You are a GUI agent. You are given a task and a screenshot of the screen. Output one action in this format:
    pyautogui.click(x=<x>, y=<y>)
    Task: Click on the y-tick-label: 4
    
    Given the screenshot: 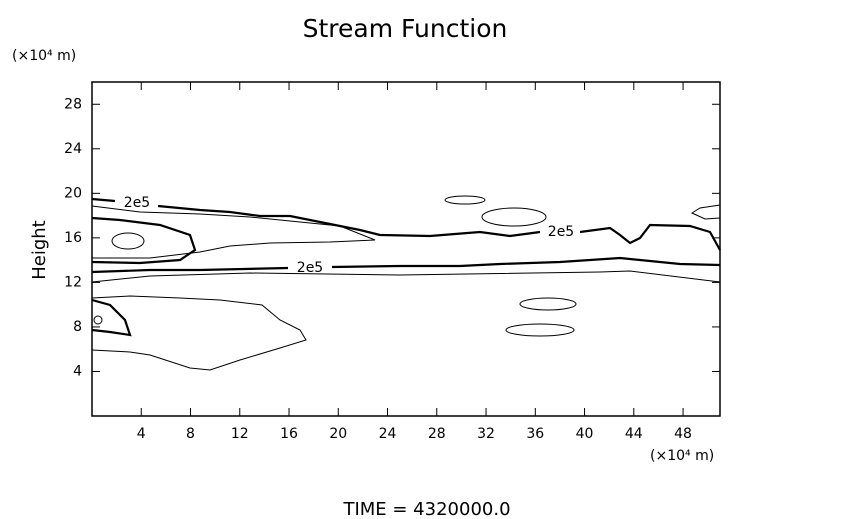 What is the action you would take?
    pyautogui.click(x=77, y=371)
    